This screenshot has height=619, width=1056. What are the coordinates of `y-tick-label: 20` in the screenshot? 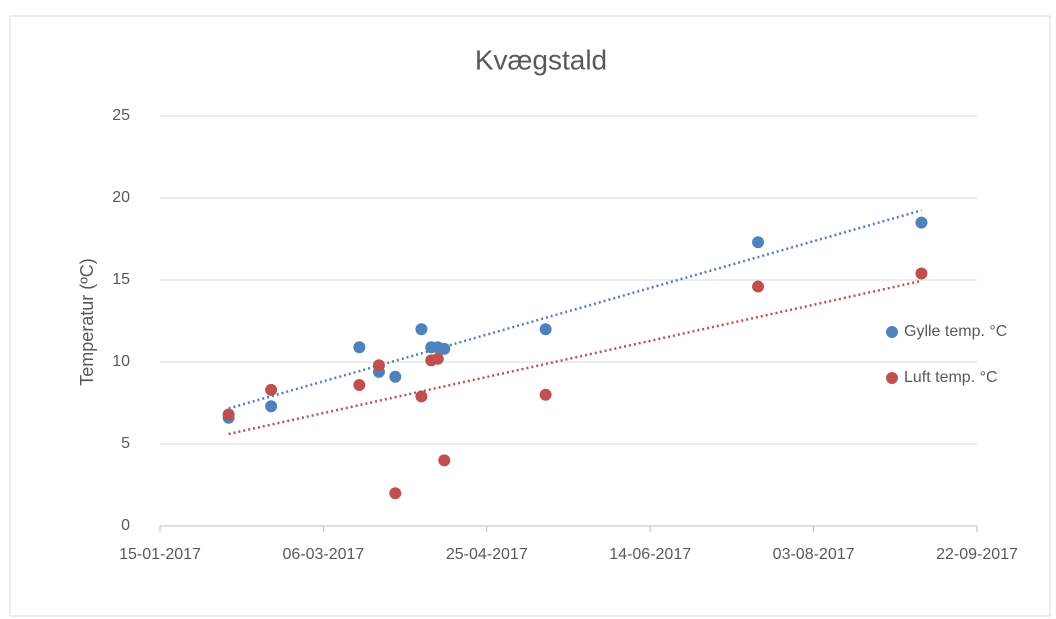 It's located at (121, 197).